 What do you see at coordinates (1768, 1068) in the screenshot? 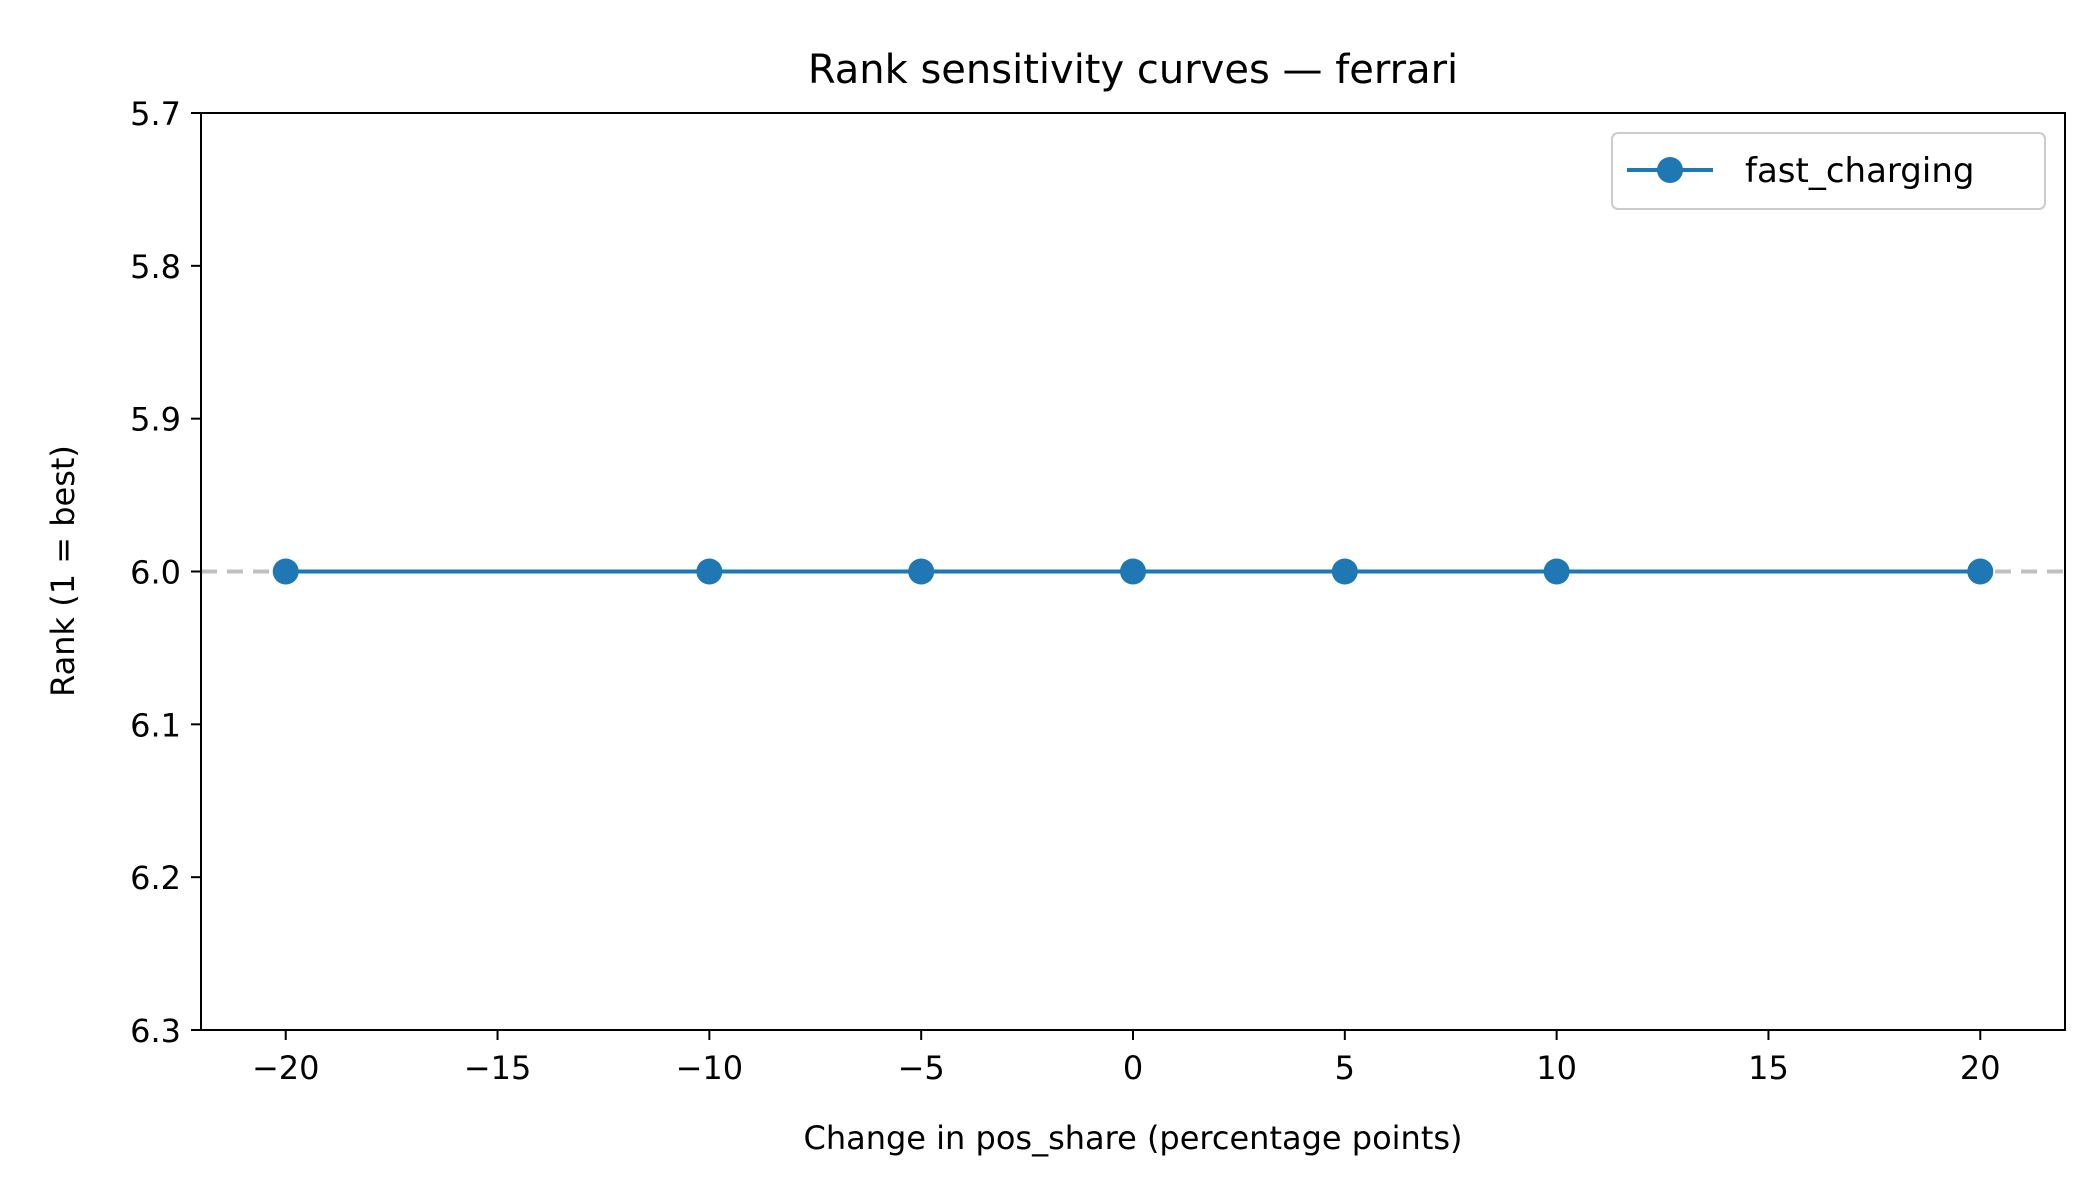
I see `x-tick-label: 15` at bounding box center [1768, 1068].